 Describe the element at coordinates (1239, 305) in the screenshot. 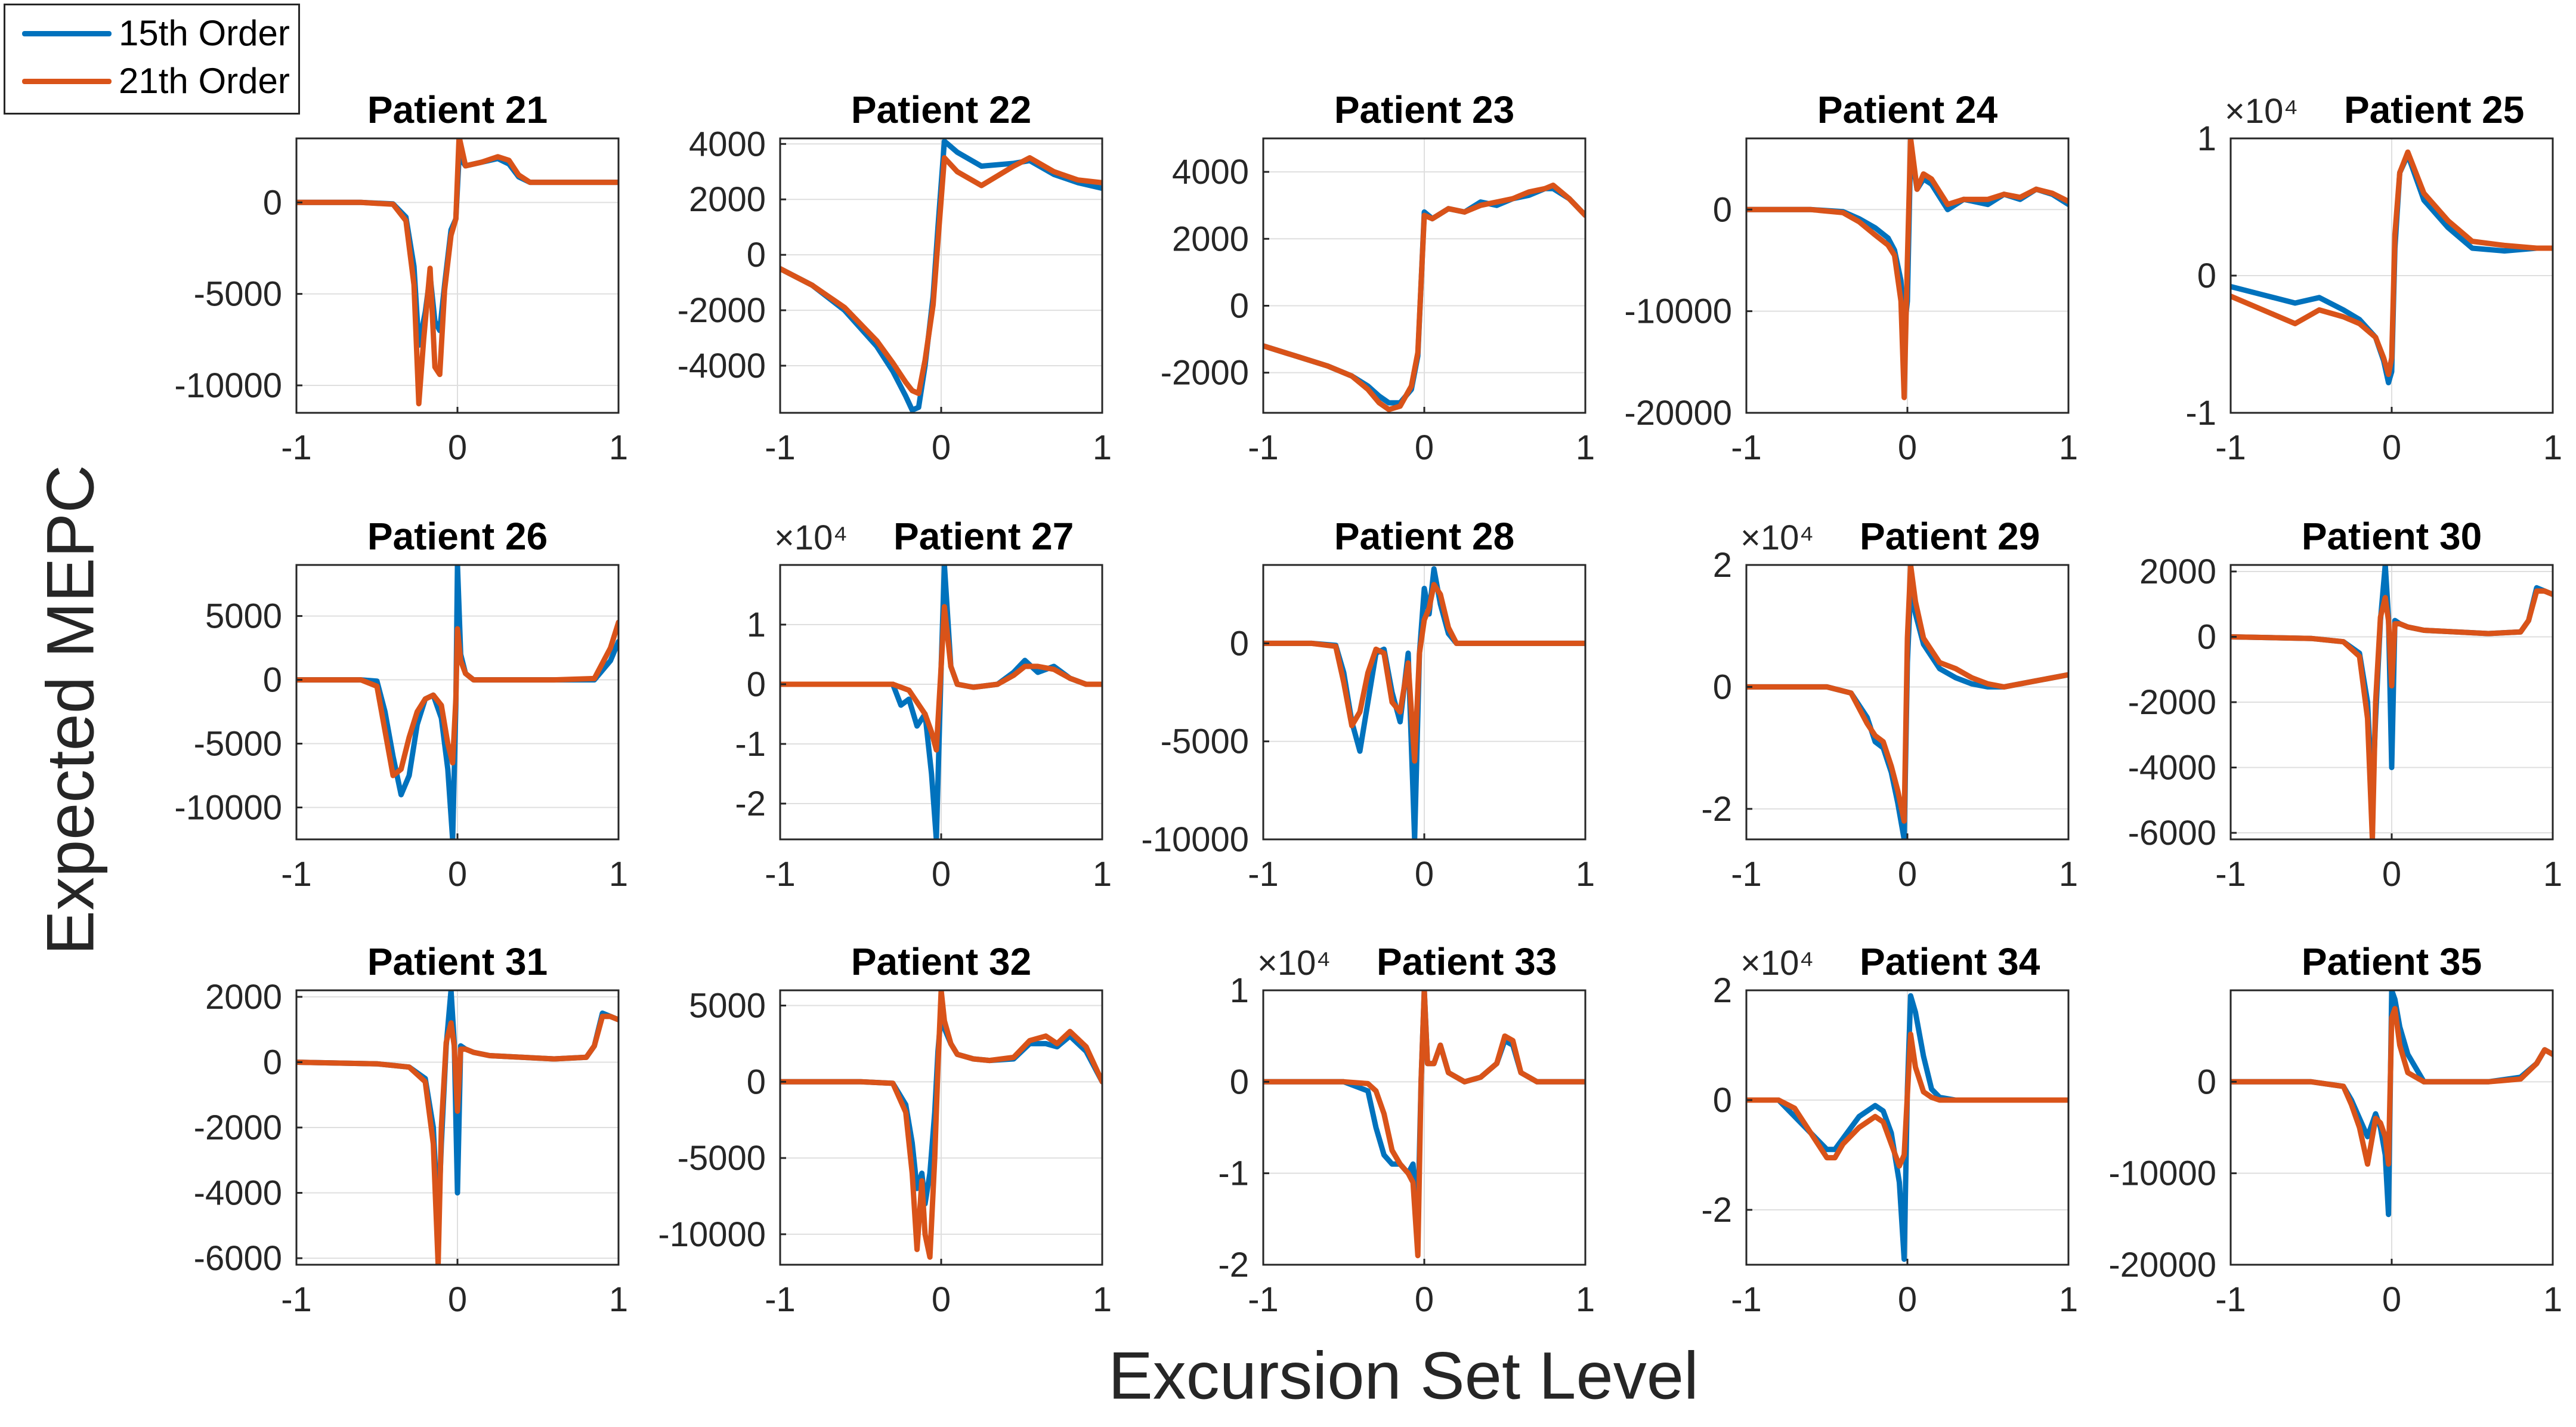

I see `patient-23-y-tick-label: 0` at that location.